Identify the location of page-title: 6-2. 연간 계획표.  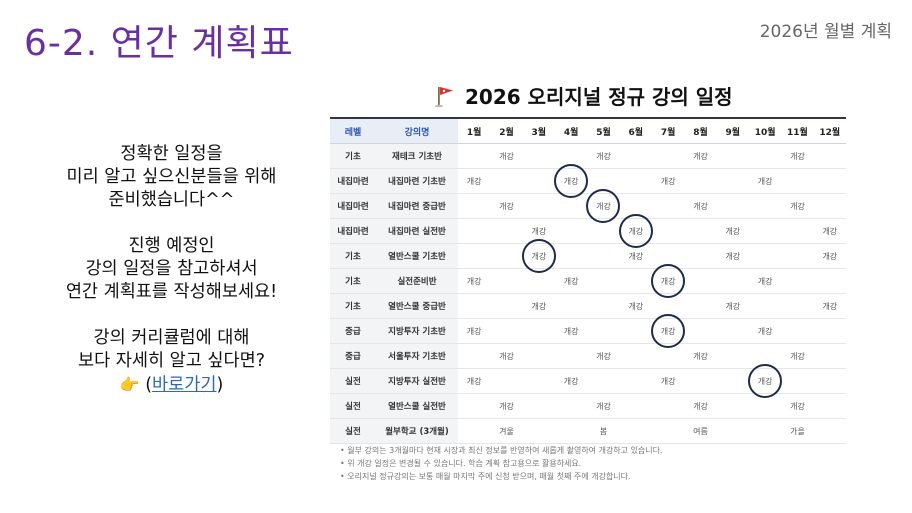
(159, 43).